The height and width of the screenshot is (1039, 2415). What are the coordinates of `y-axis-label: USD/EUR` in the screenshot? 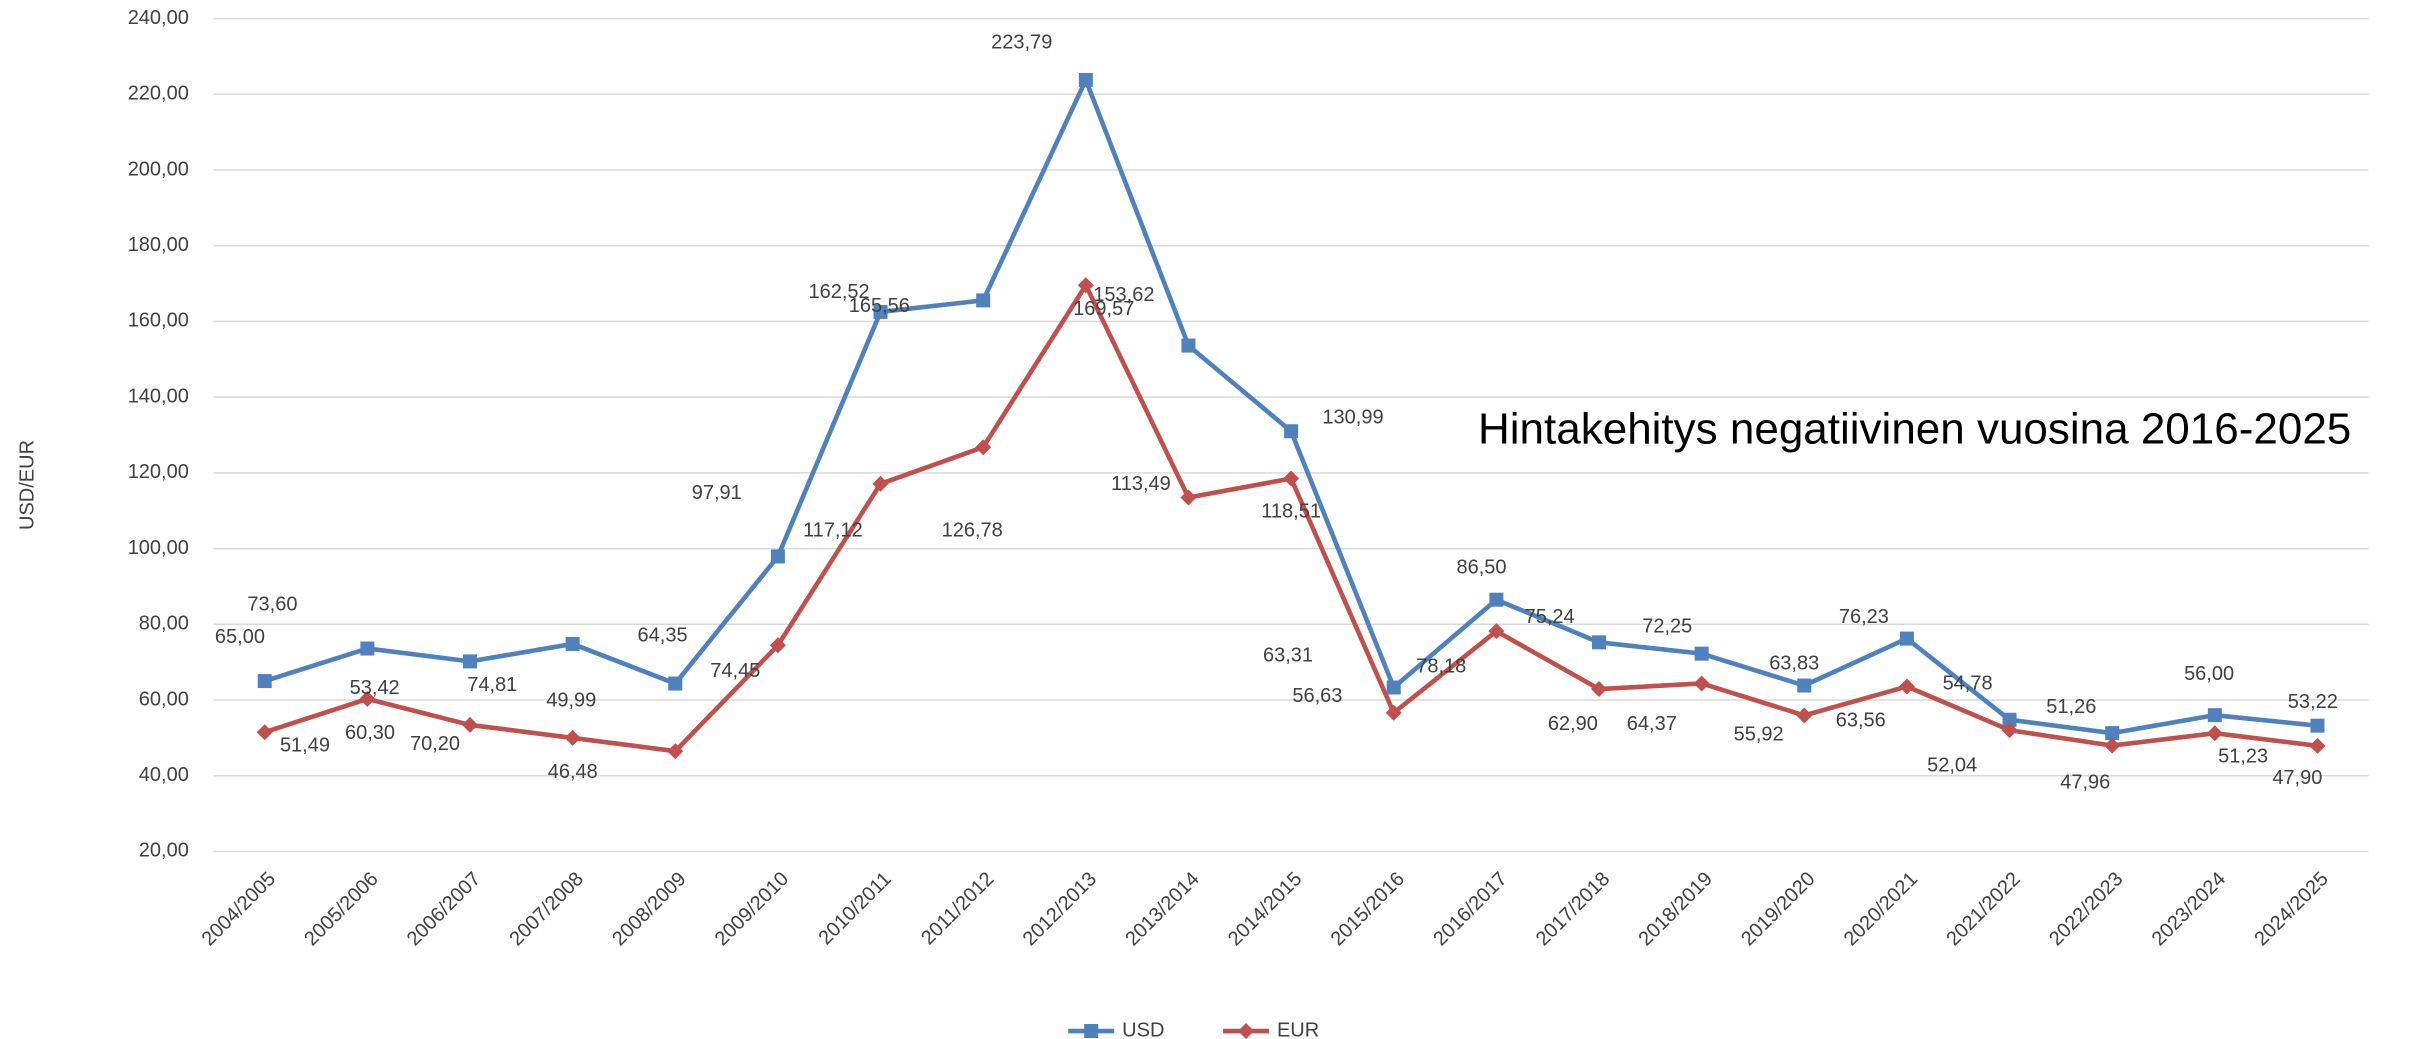 It's located at (27, 485).